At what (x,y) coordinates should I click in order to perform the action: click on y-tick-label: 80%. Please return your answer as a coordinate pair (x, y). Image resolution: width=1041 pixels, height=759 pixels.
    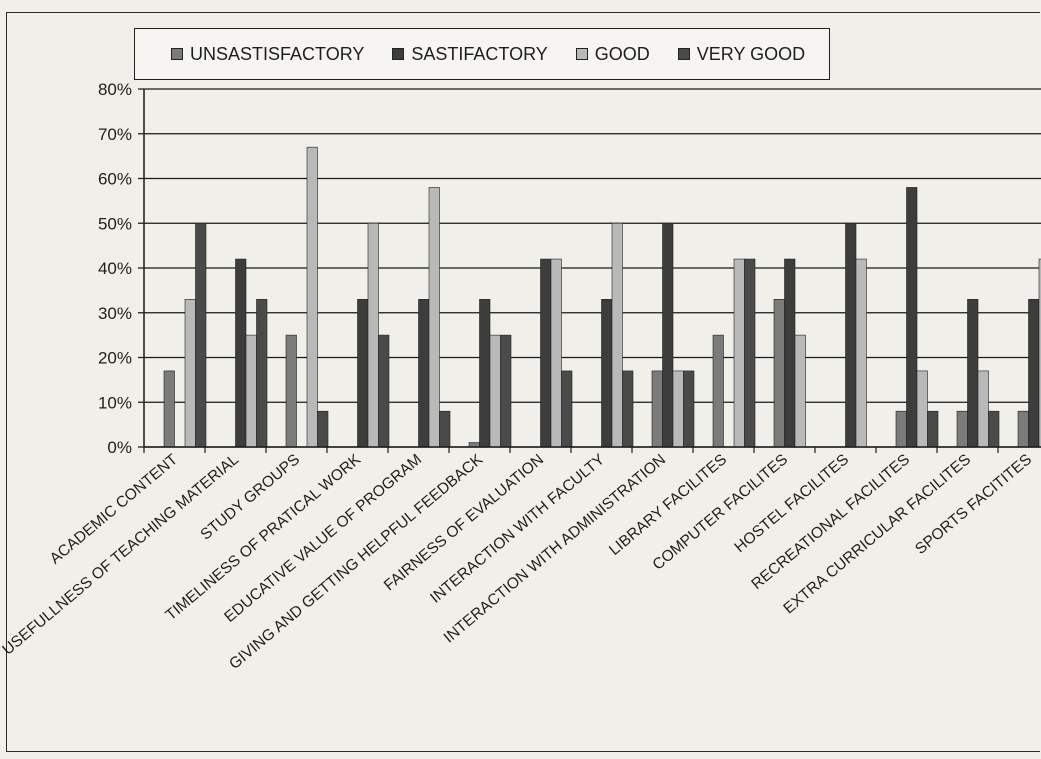
    Looking at the image, I should click on (115, 89).